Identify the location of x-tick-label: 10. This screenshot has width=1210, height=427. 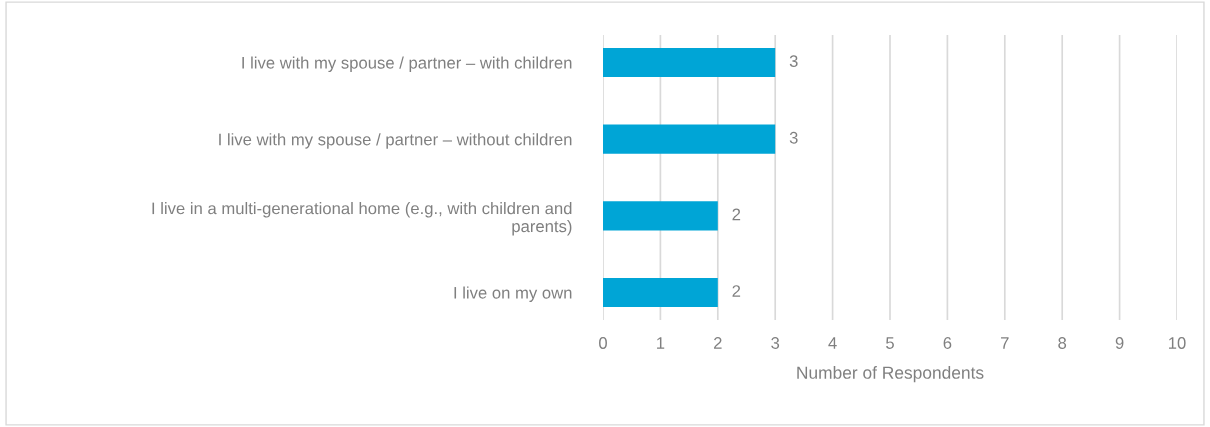
(1177, 343).